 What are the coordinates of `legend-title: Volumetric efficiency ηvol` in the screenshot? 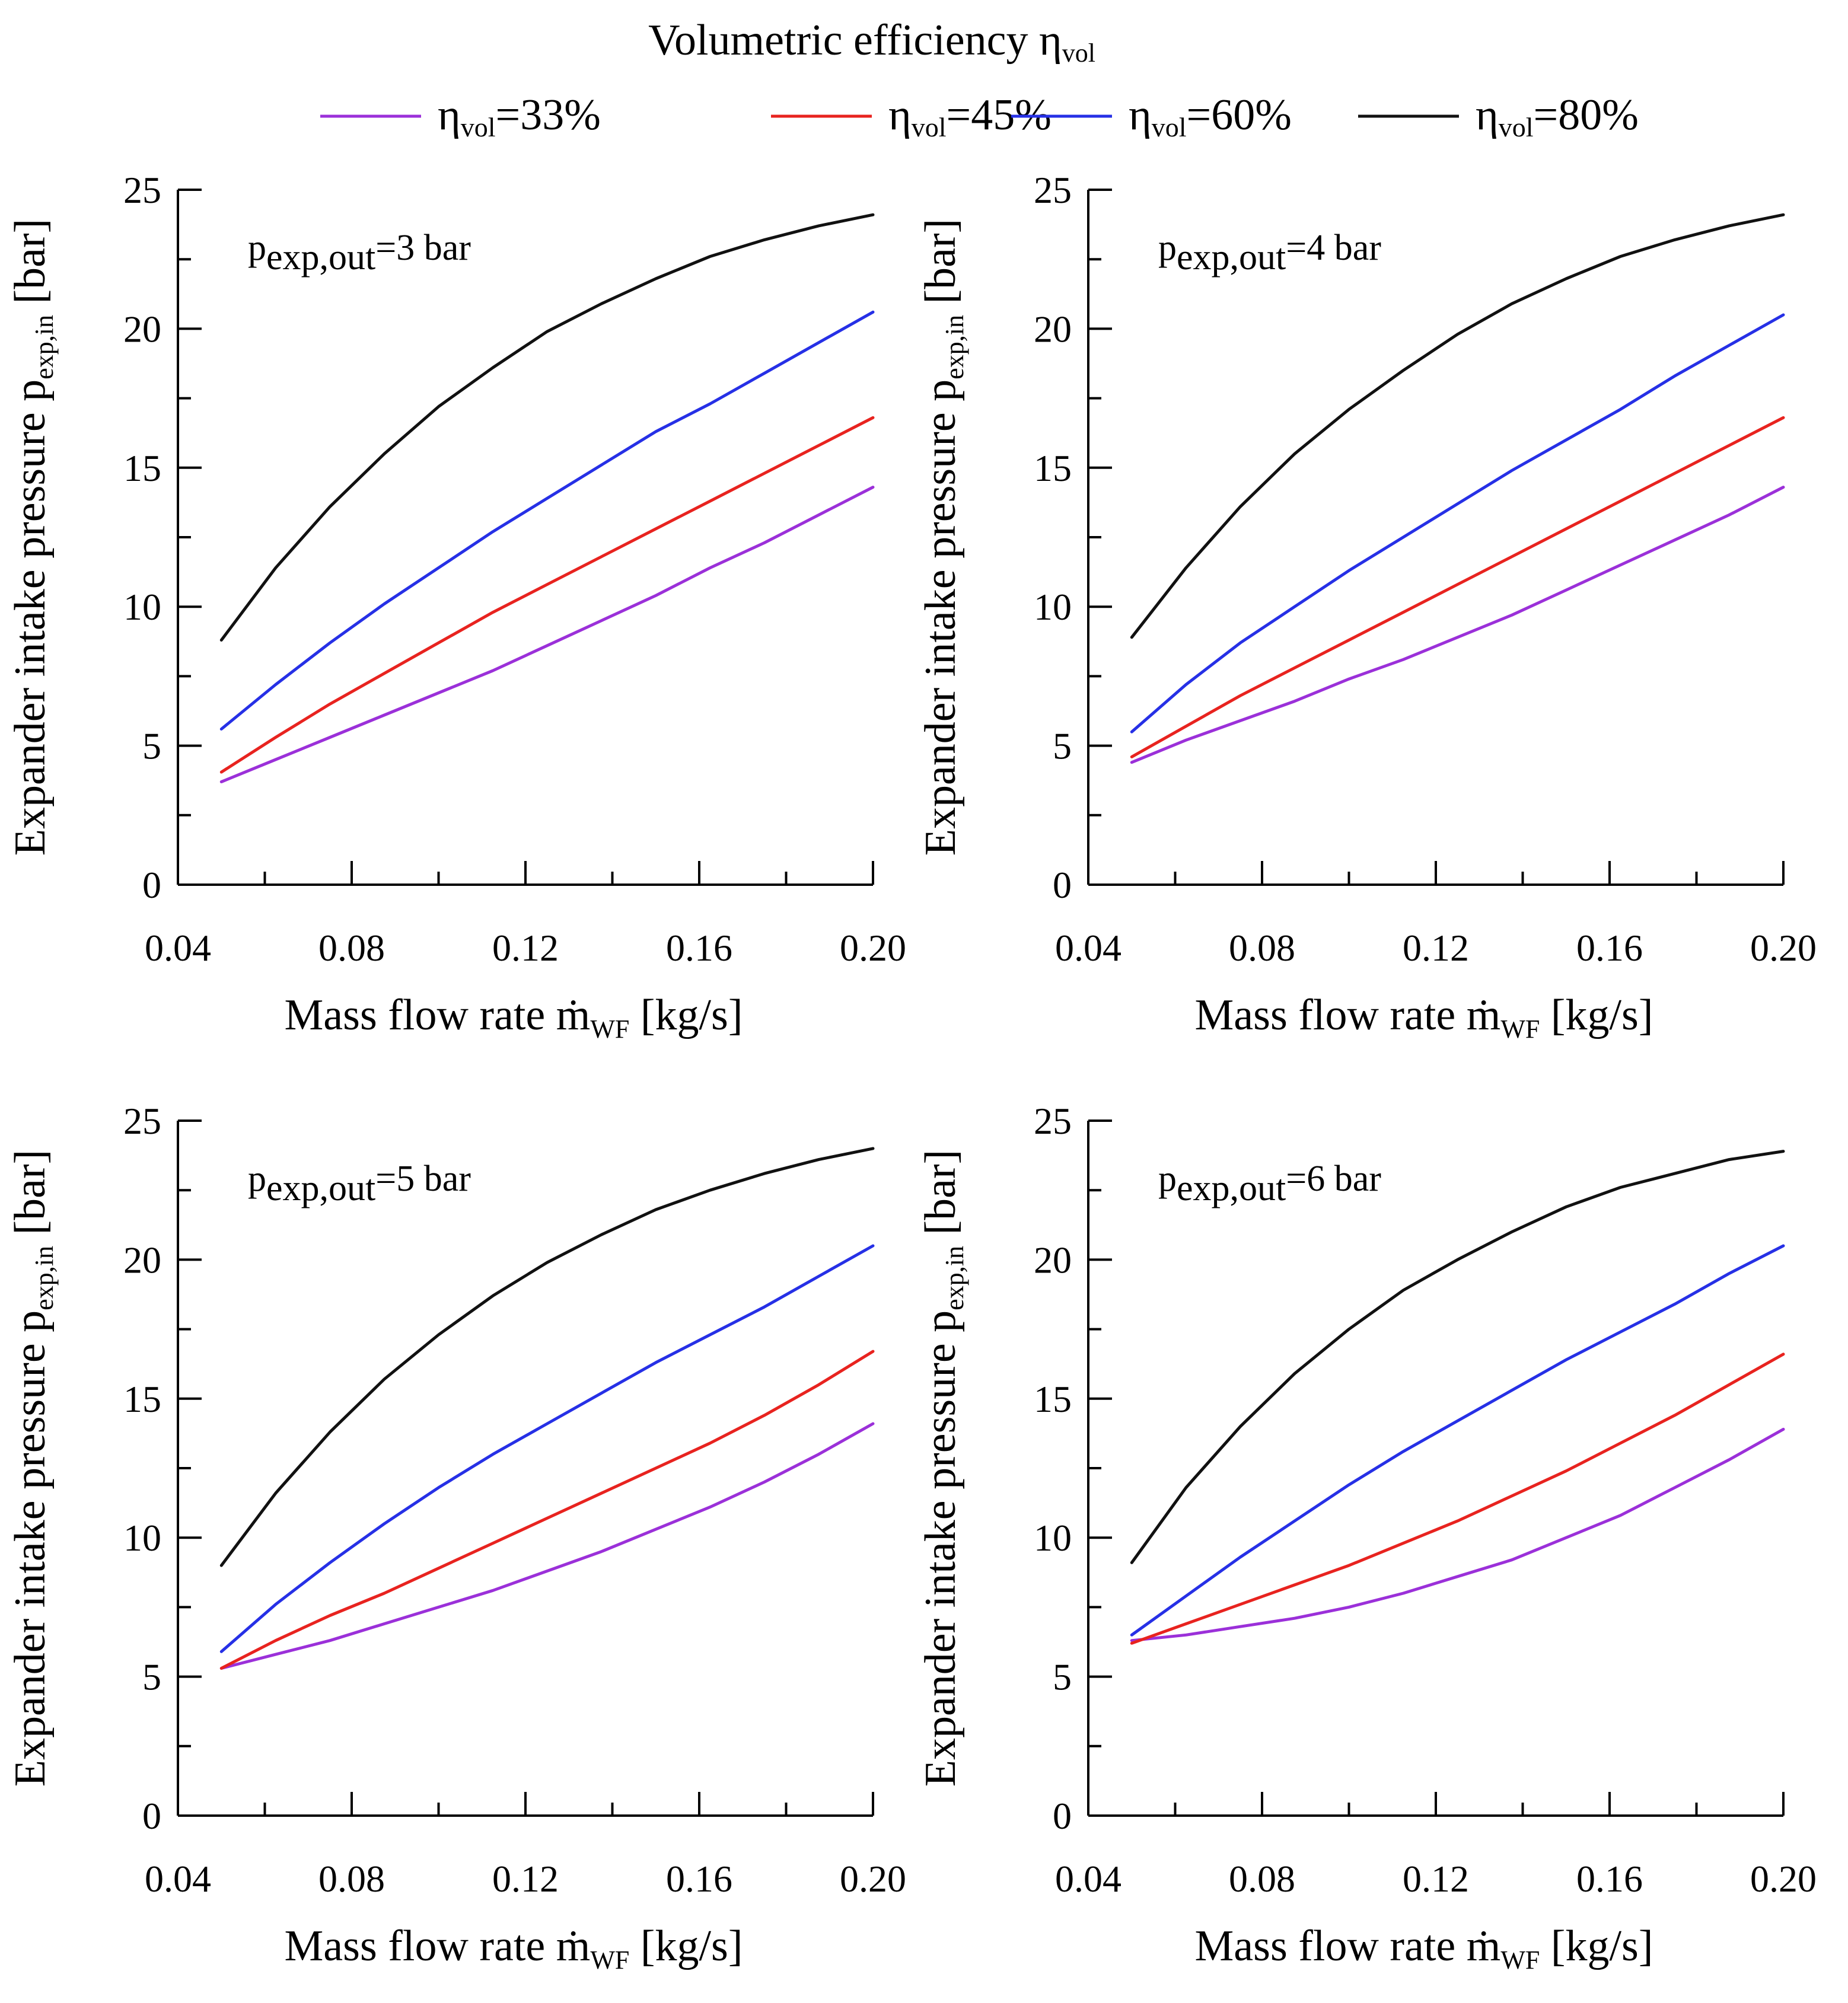 It's located at (871, 42).